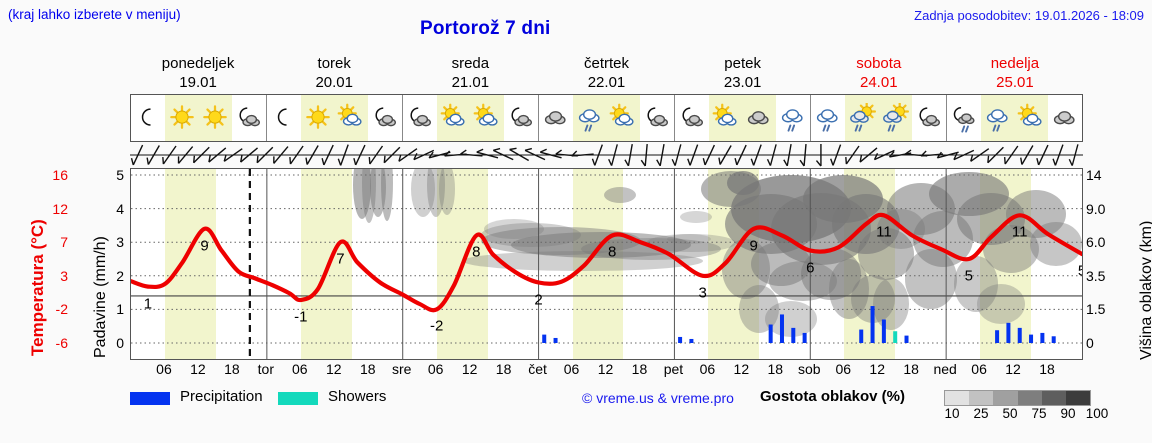 The width and height of the screenshot is (1152, 443). Describe the element at coordinates (606, 155) in the screenshot. I see `wind-barb-row` at that location.